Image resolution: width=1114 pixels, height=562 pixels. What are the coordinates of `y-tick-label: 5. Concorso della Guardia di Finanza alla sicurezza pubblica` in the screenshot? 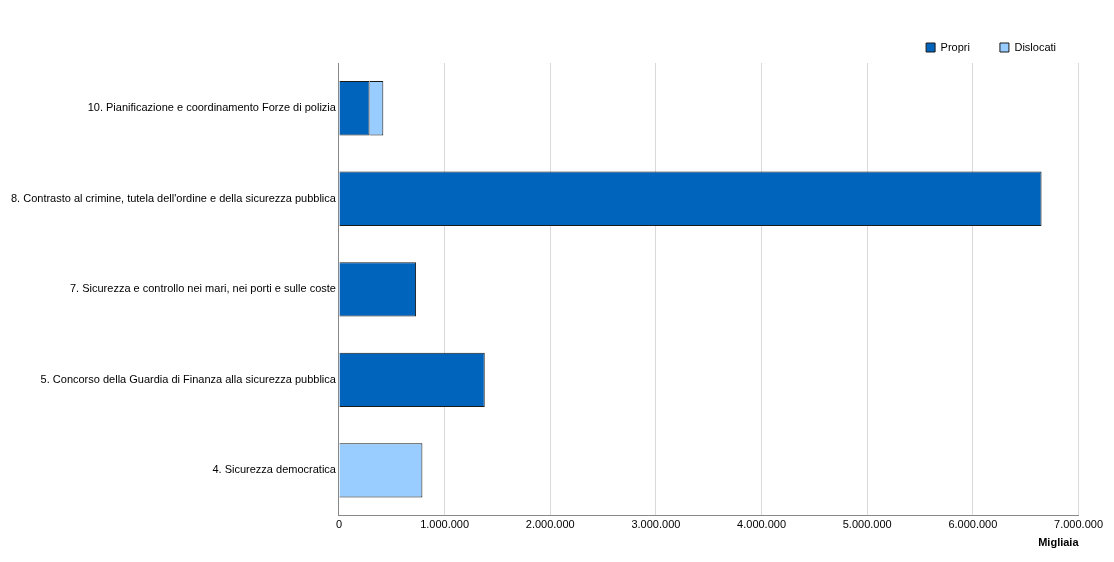 It's located at (188, 378).